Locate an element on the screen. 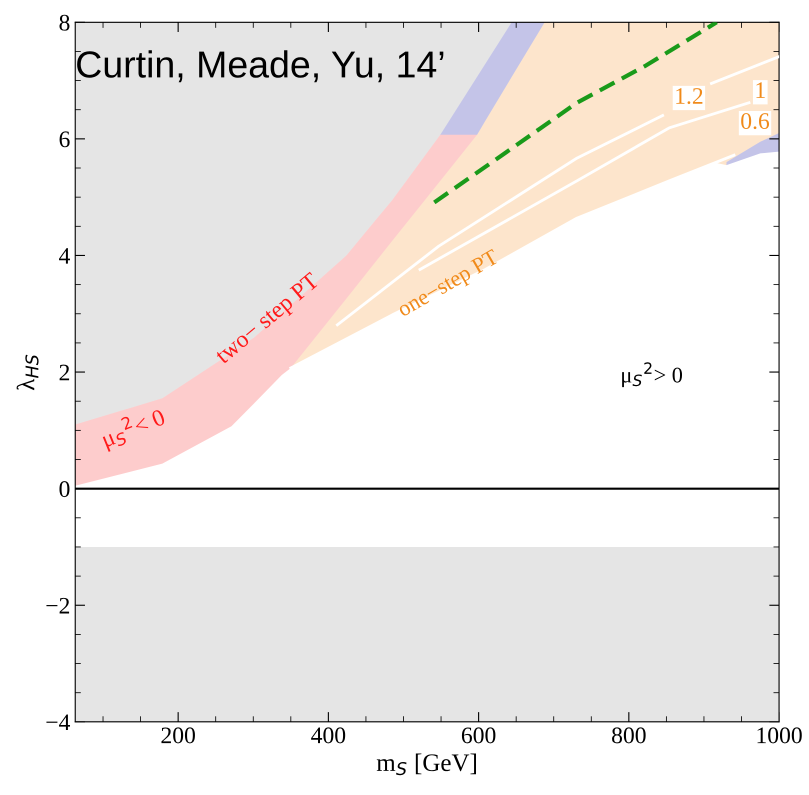 The height and width of the screenshot is (795, 809). x-tick-label: 800 is located at coordinates (629, 735).